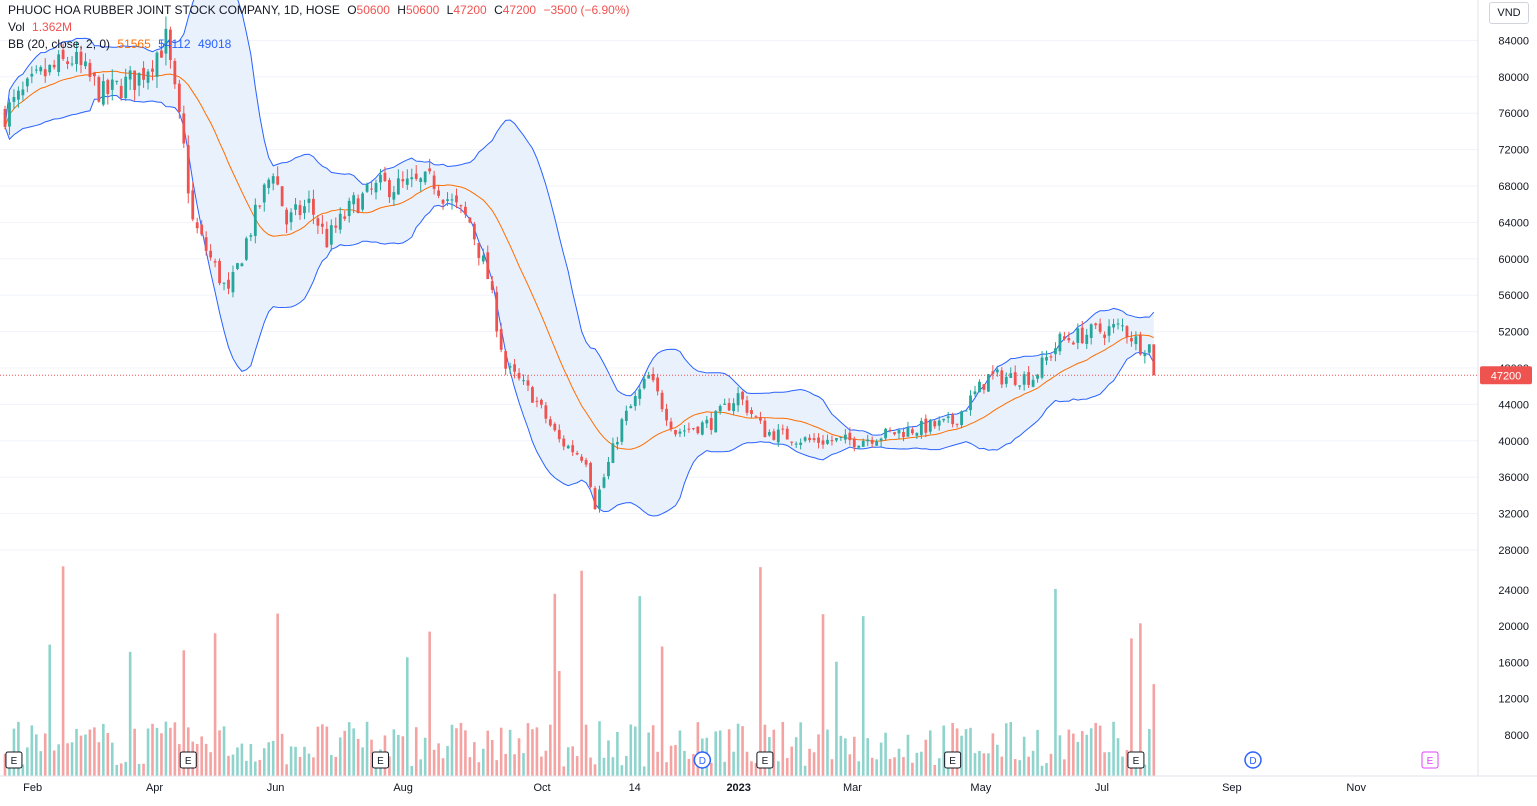 Image resolution: width=1537 pixels, height=806 pixels. Describe the element at coordinates (1102, 788) in the screenshot. I see `time-tick-label: Jul` at that location.